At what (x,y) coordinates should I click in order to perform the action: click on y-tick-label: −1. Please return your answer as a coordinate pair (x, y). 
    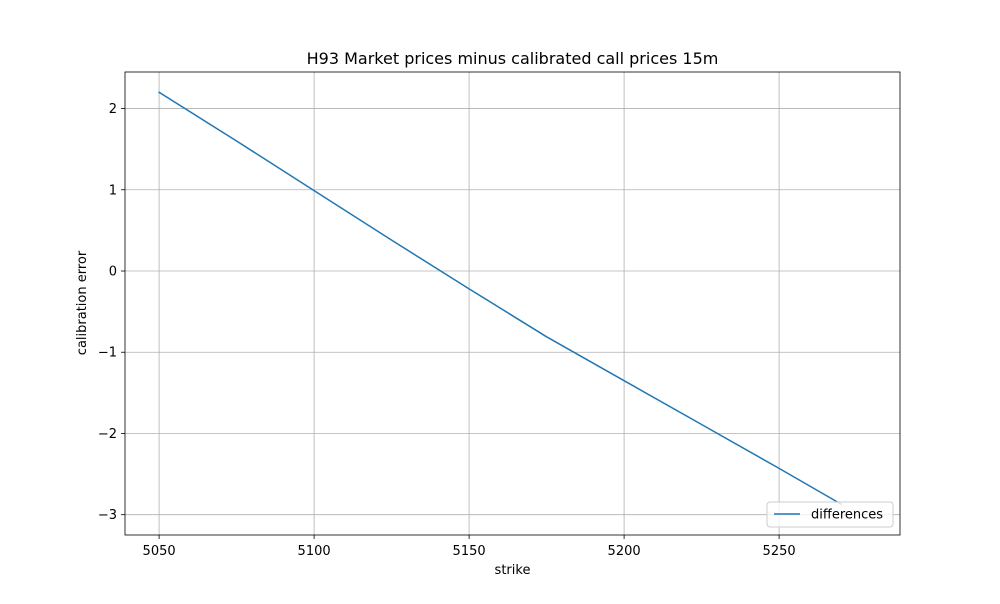
    Looking at the image, I should click on (107, 353).